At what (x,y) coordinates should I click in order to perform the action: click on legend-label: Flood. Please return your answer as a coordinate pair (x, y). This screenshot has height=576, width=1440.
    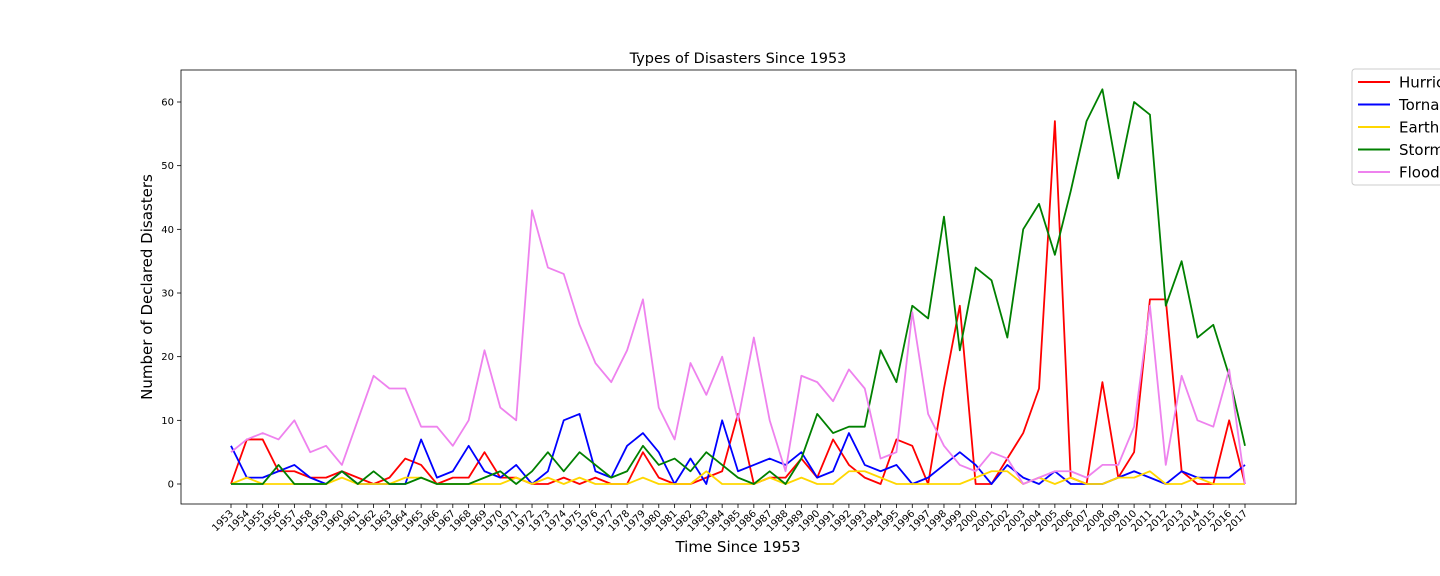
    Looking at the image, I should click on (1419, 173).